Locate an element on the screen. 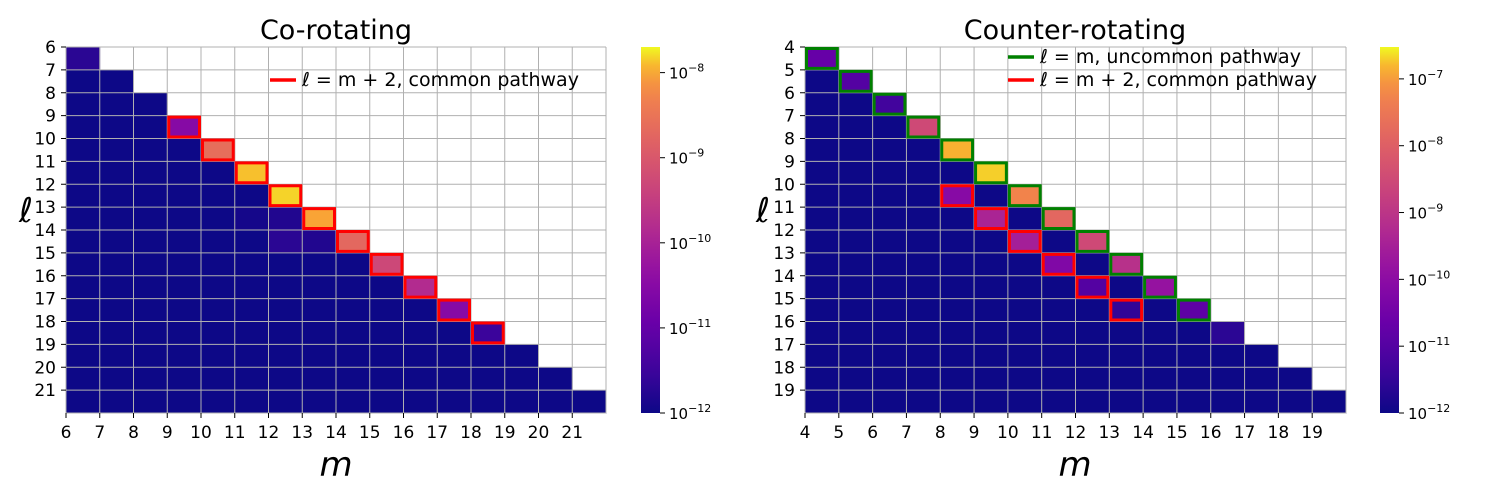 Image resolution: width=1500 pixels, height=500 pixels. y-tick-label: 14 is located at coordinates (784, 277).